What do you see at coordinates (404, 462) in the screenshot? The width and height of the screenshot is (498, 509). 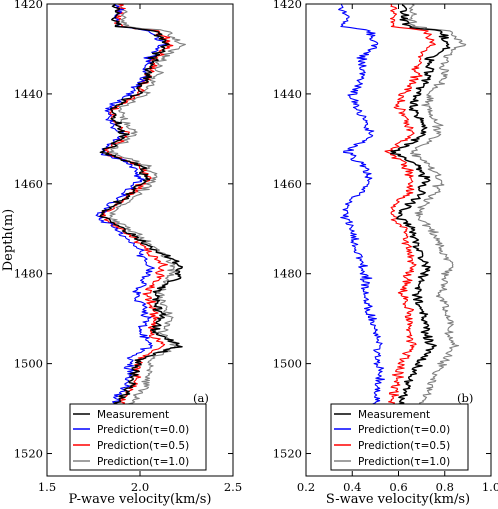 I see `panel-b-legend-item-3: Prediction(τ=1.0)` at bounding box center [404, 462].